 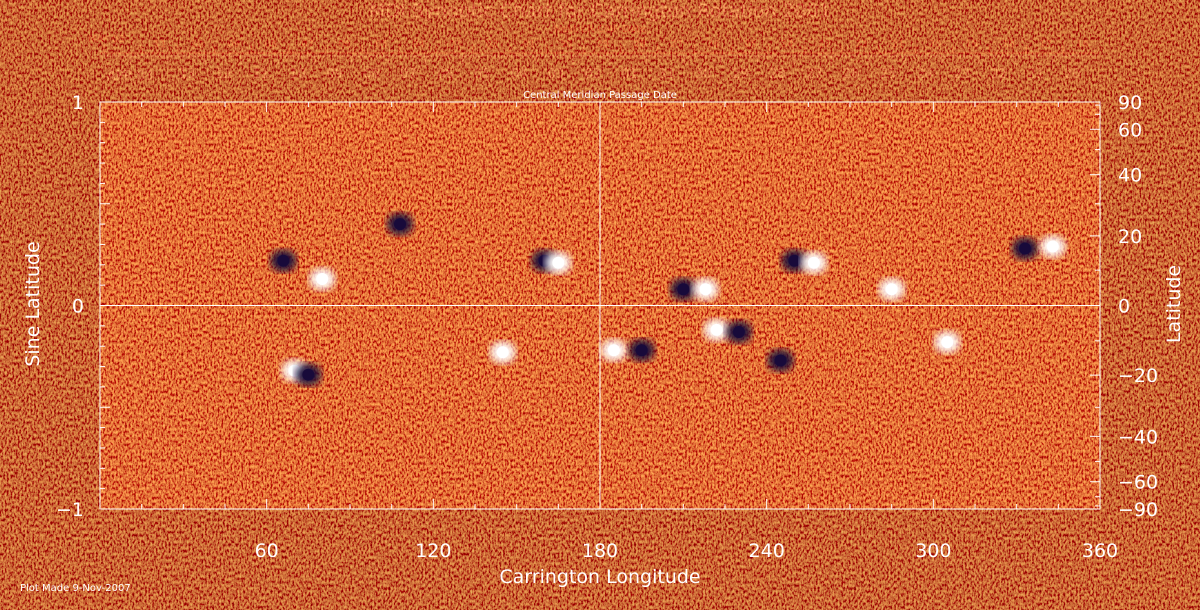 I want to click on cmp-date-label: 28, so click(x=777, y=74).